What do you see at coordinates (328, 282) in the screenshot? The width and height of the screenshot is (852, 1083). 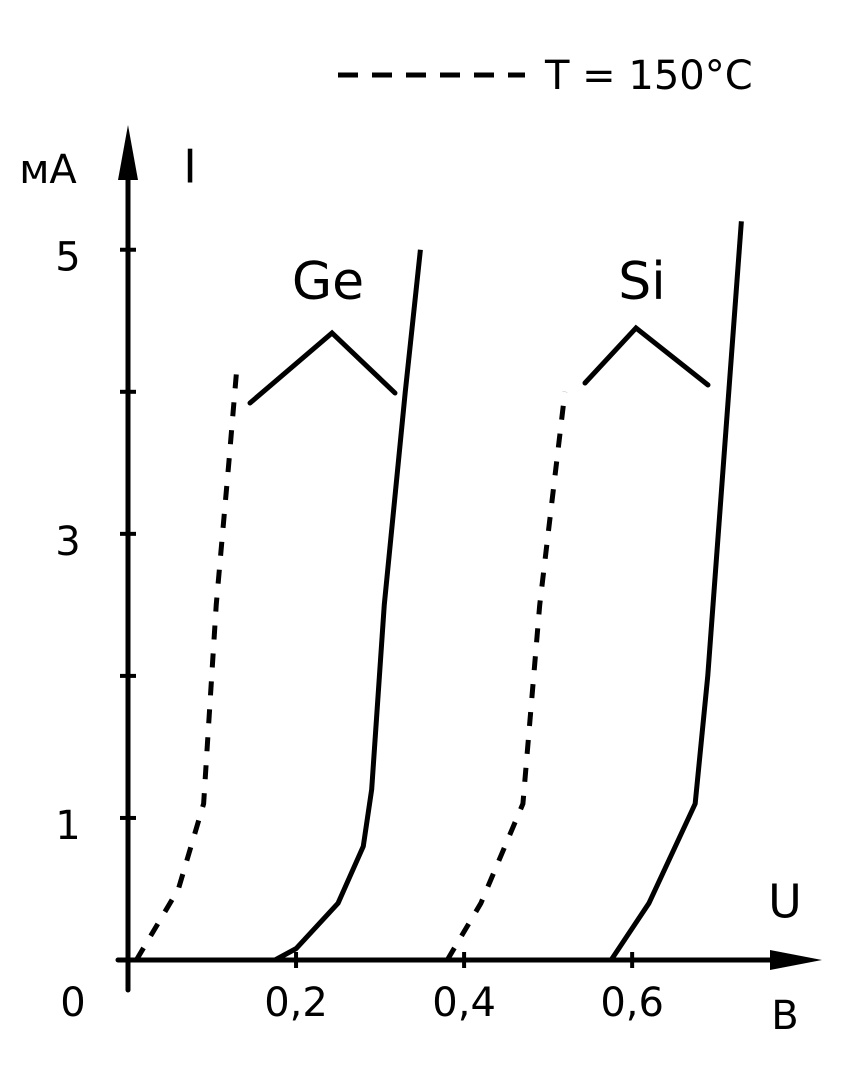 I see `curve-label: Ge` at bounding box center [328, 282].